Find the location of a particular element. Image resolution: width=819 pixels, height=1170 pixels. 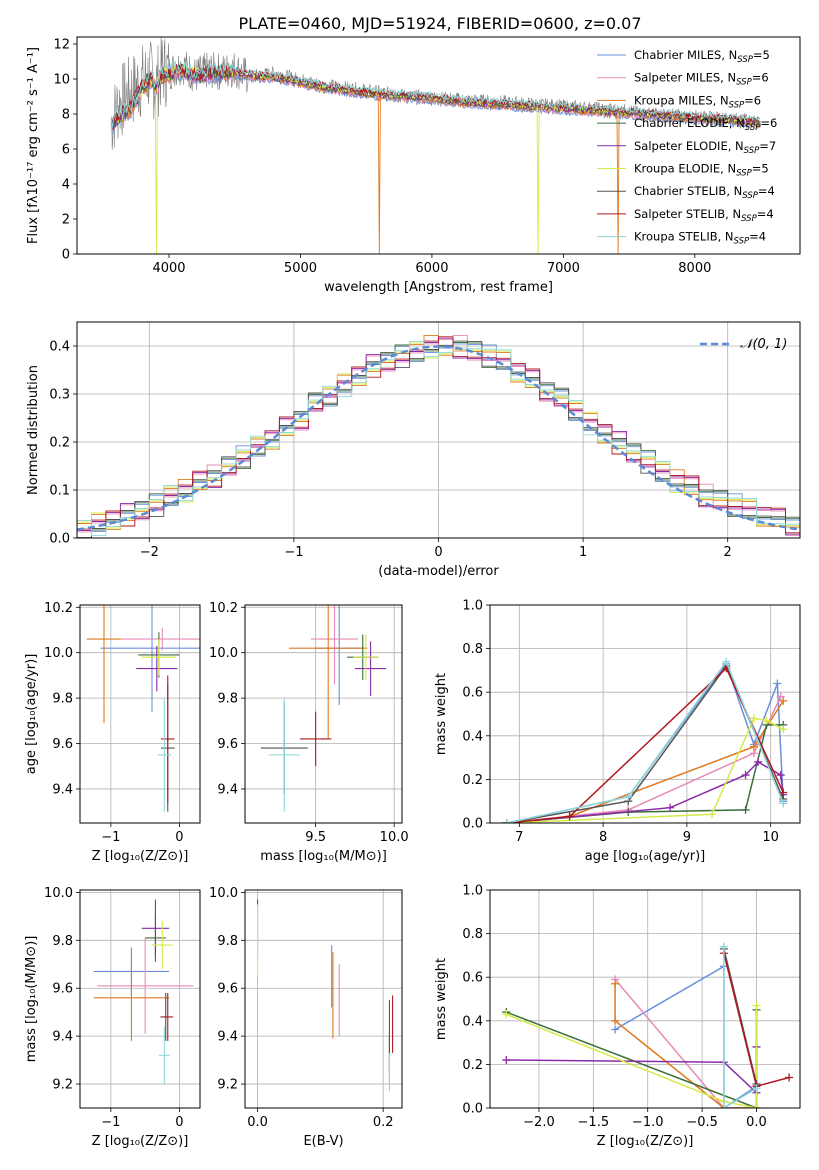

normal-curve is located at coordinates (438, 438).